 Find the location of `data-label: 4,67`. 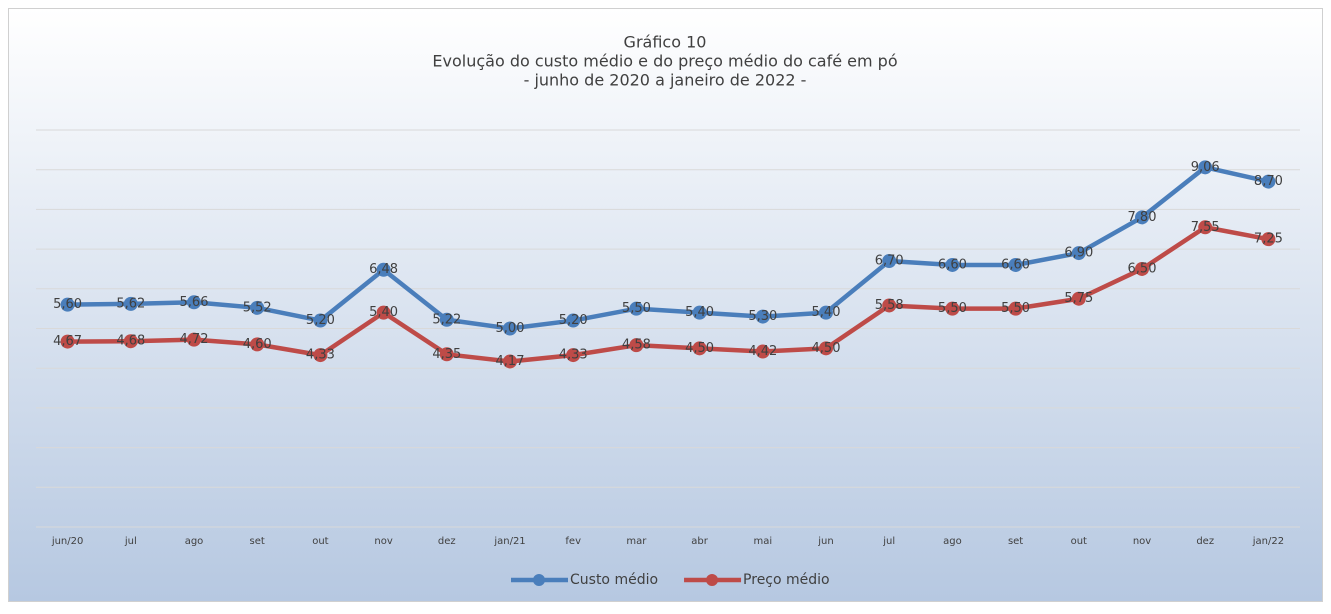

data-label: 4,67 is located at coordinates (67, 341).